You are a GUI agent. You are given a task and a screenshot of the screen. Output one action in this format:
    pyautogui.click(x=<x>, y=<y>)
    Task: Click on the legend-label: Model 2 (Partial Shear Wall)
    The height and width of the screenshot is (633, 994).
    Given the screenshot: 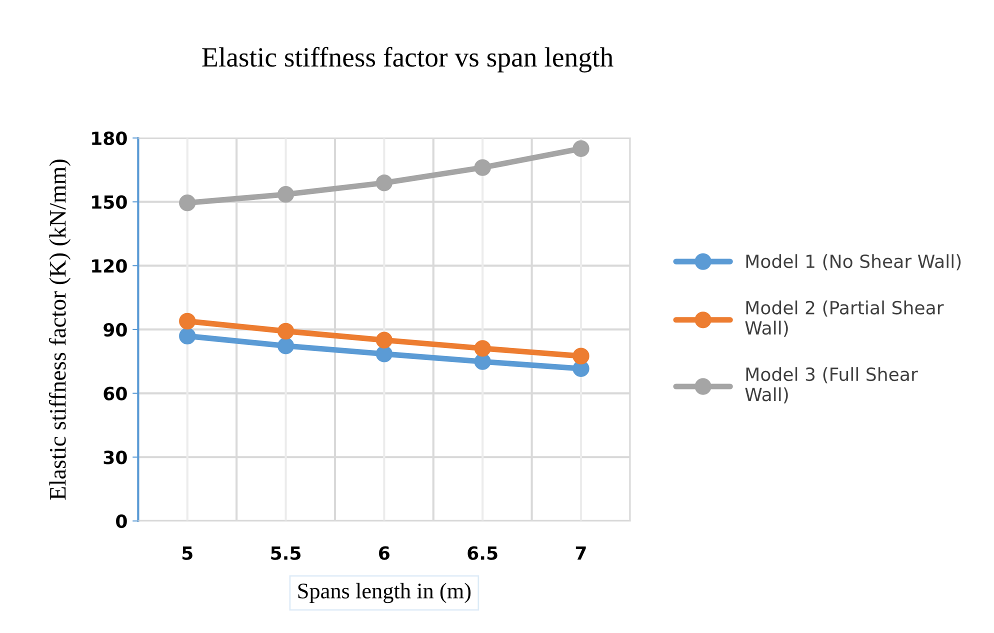 What is the action you would take?
    pyautogui.click(x=844, y=318)
    